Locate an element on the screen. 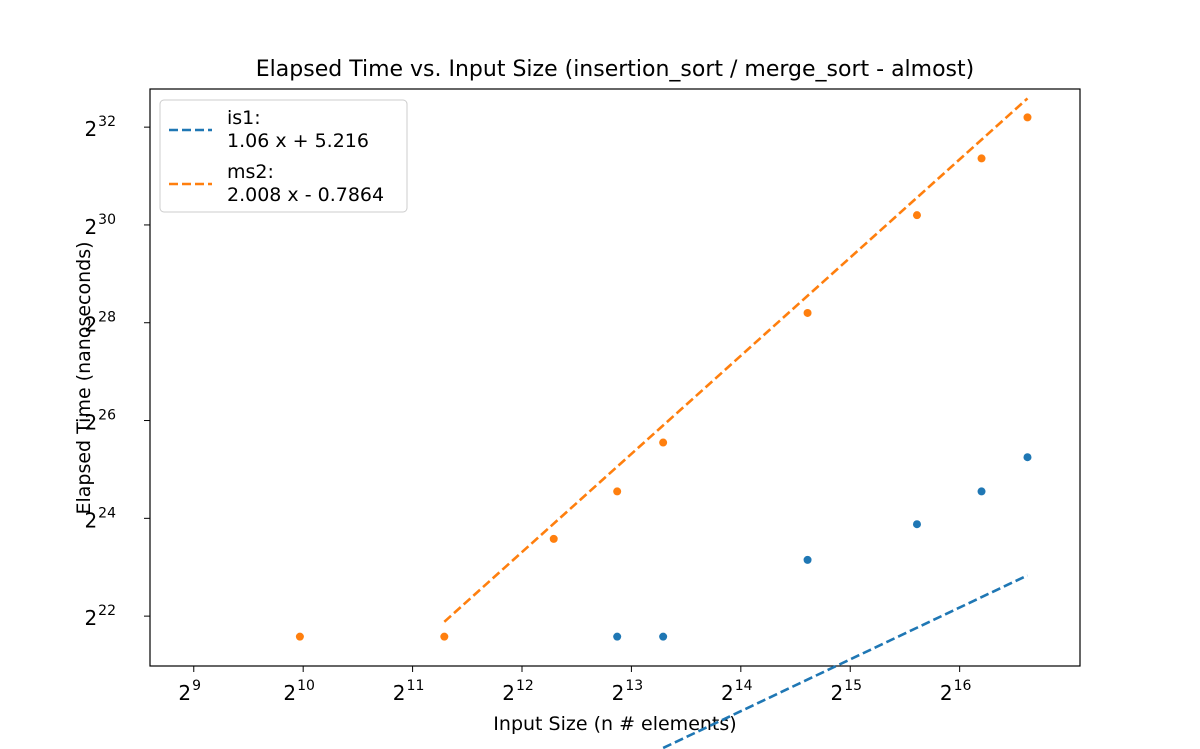 This screenshot has width=1200, height=749. legend: is1:1.06 x + 5.216 ms2:2.008 x - 0.7864 is located at coordinates (283, 156).